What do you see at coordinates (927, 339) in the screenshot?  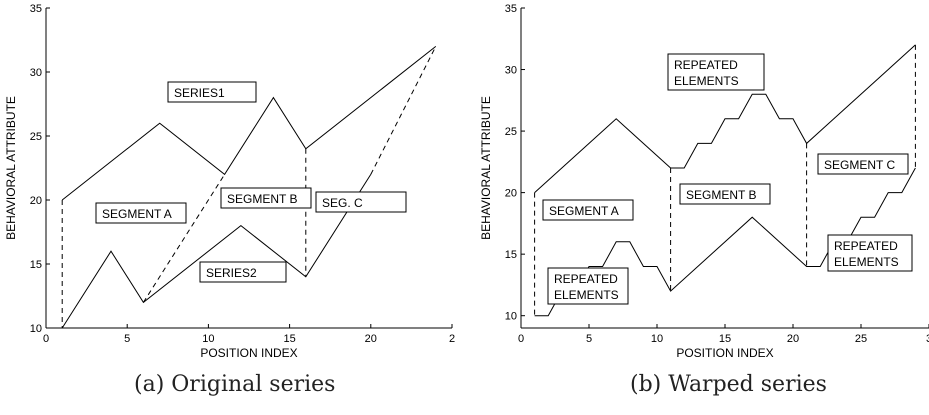 I see `x-tick-label: 3` at bounding box center [927, 339].